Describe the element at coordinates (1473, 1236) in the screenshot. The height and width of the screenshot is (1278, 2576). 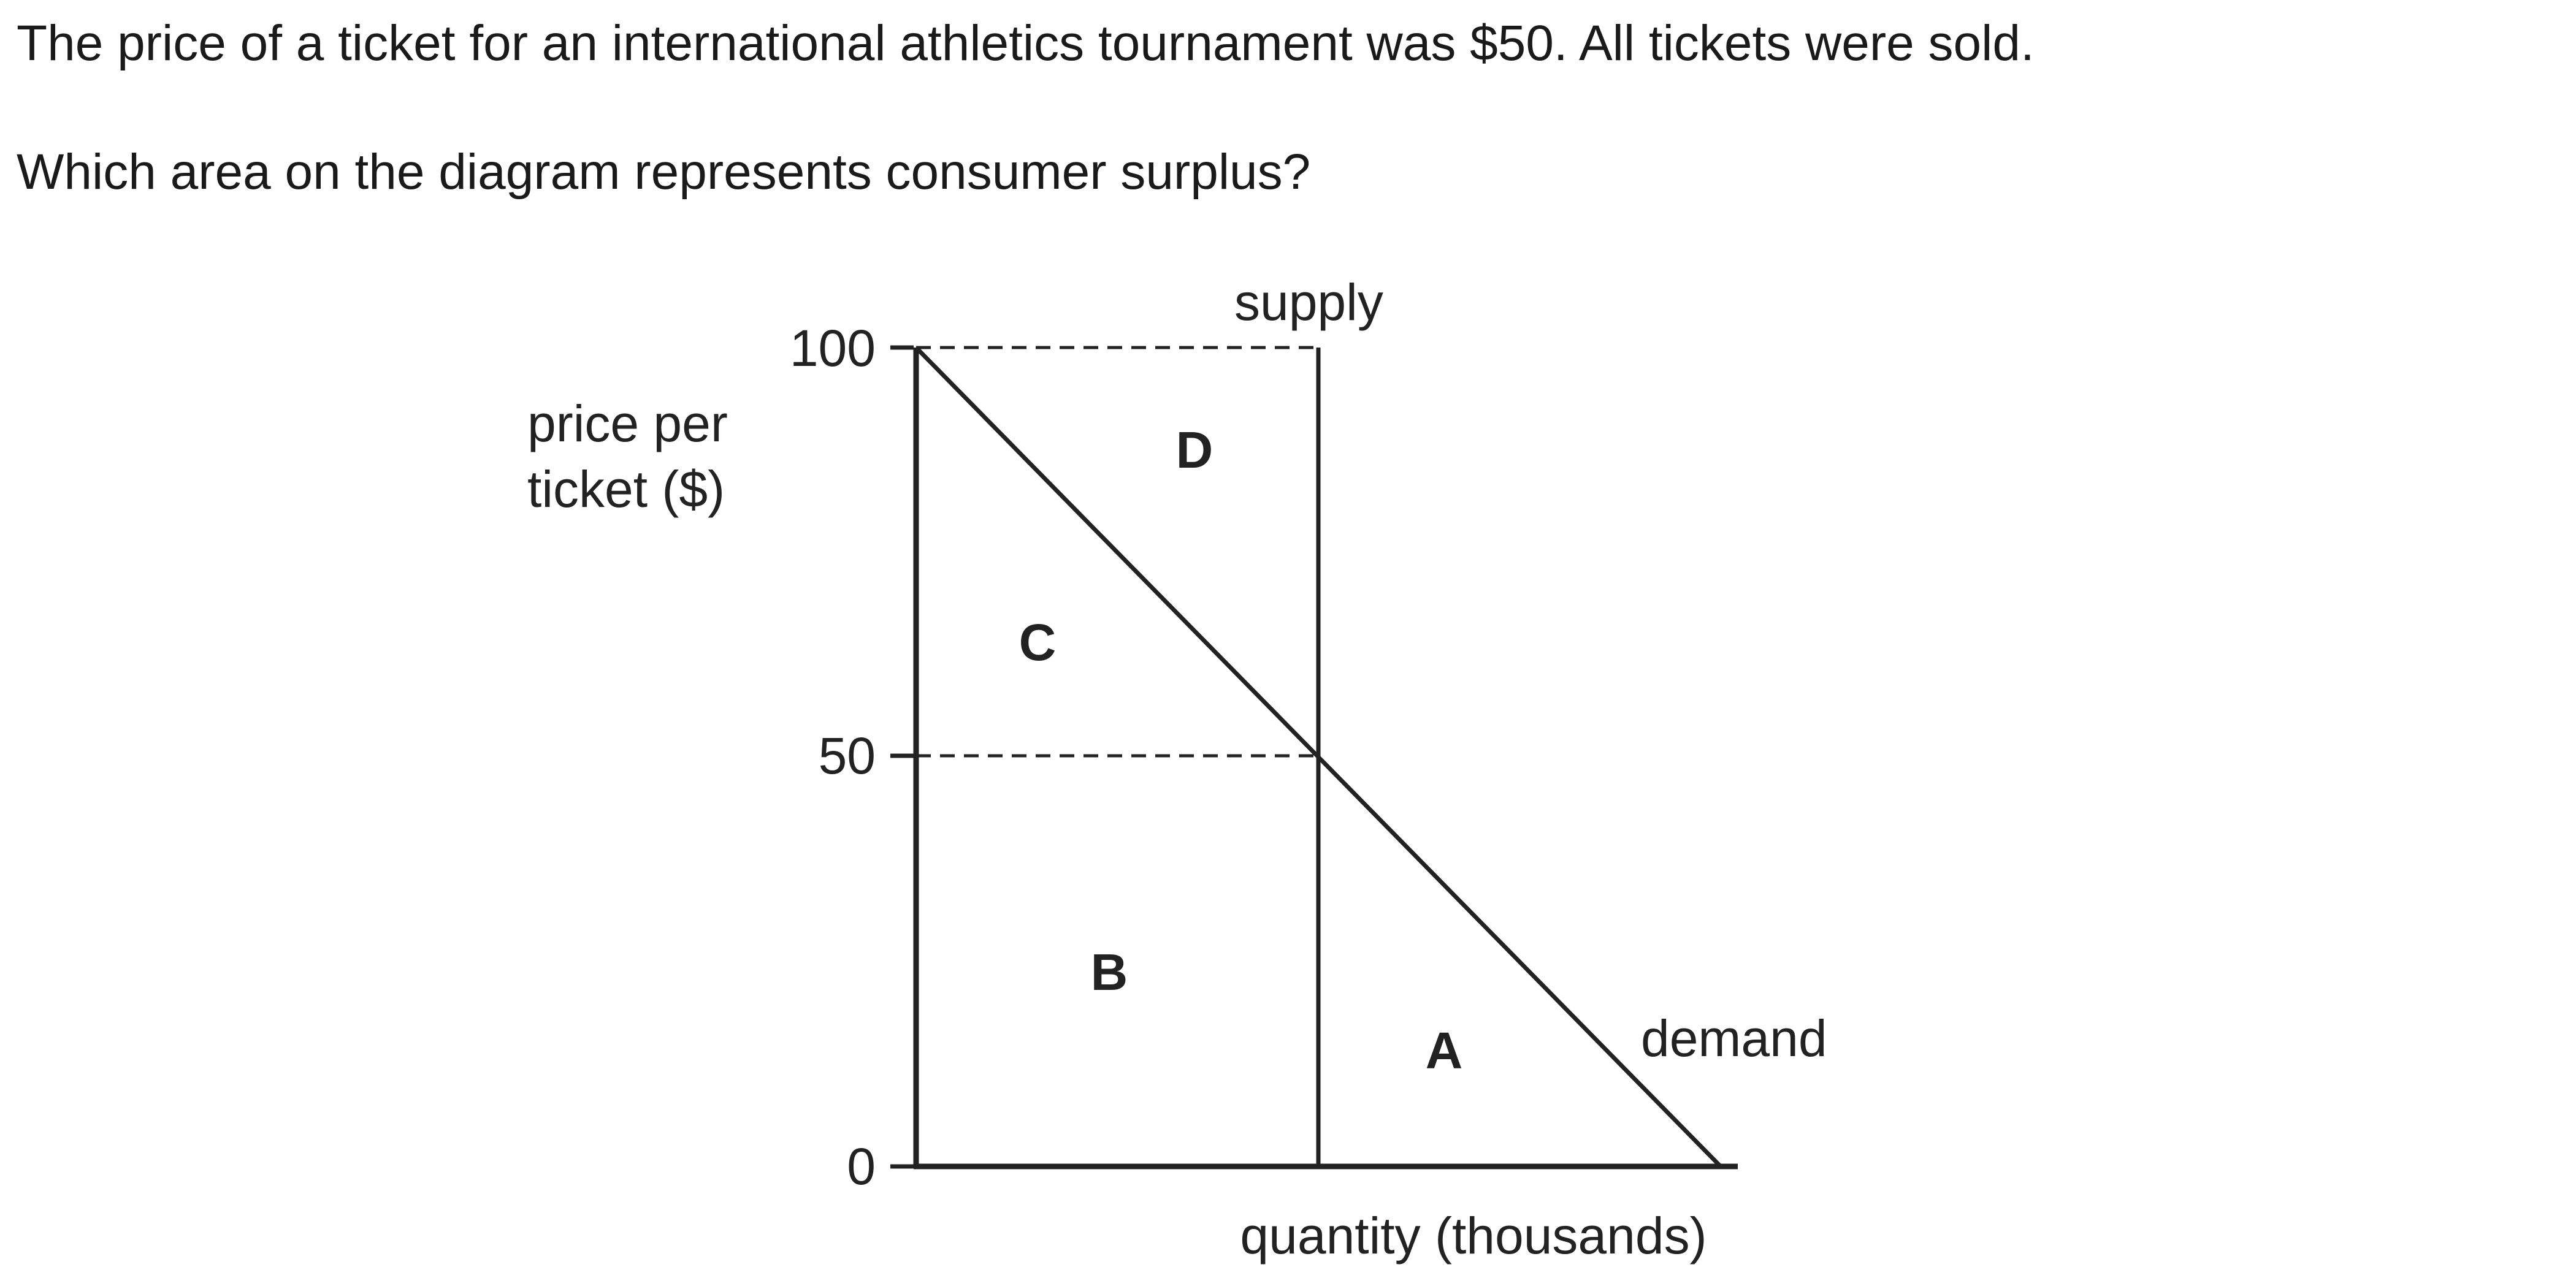
I see `x-axis-label: quantity (thousands)` at that location.